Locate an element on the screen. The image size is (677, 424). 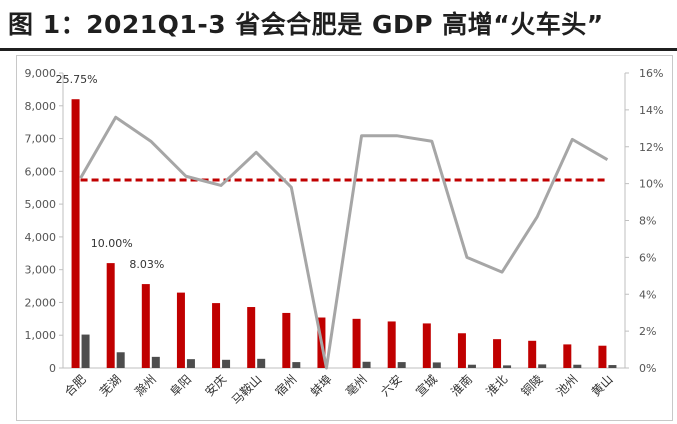
data-label-滁州: 8.03% is located at coordinates (146, 264).